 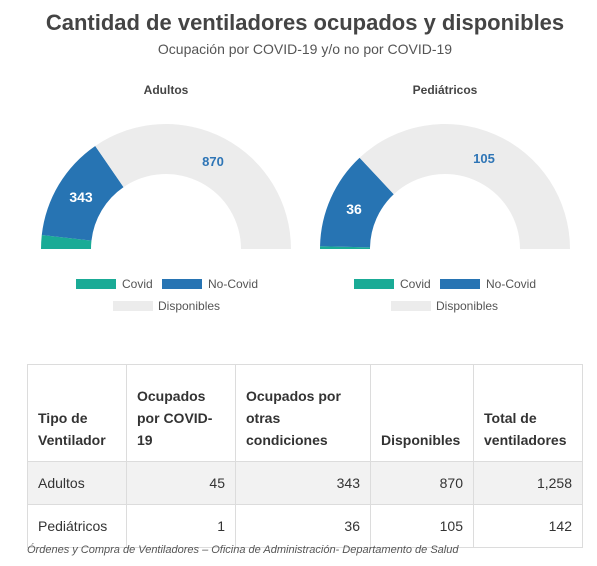 I want to click on row-adults-disponibles: 870, so click(x=422, y=483).